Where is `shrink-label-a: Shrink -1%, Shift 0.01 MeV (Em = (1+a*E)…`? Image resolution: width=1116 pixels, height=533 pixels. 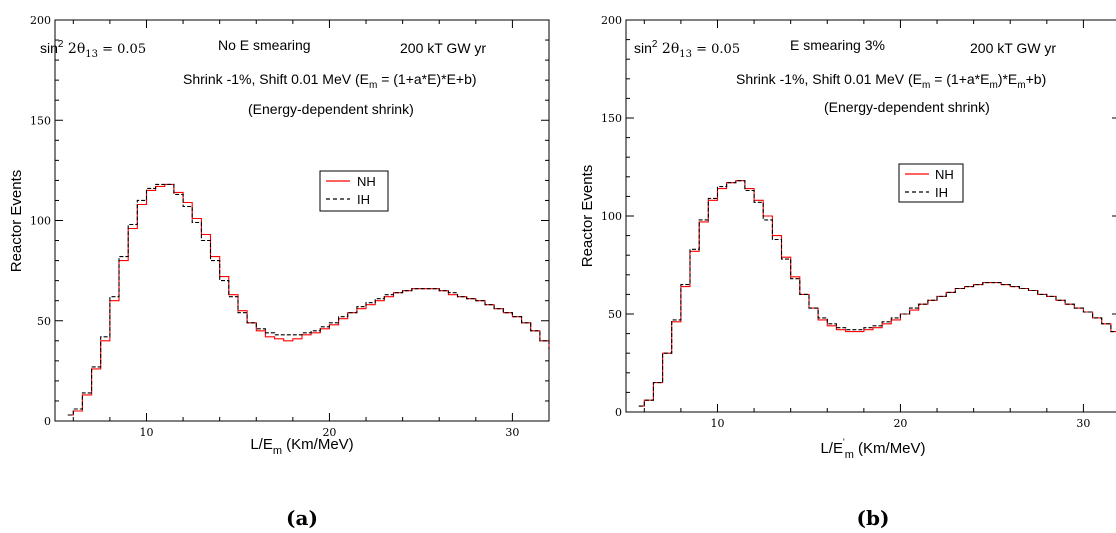
shrink-label-a: Shrink -1%, Shift 0.01 MeV (Em = (1+a*E)… is located at coordinates (330, 81).